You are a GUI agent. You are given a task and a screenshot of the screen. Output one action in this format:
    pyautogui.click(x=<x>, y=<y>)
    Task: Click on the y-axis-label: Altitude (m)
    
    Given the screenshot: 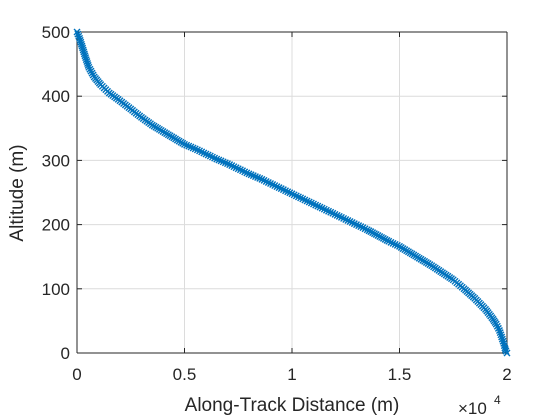 What is the action you would take?
    pyautogui.click(x=17, y=192)
    